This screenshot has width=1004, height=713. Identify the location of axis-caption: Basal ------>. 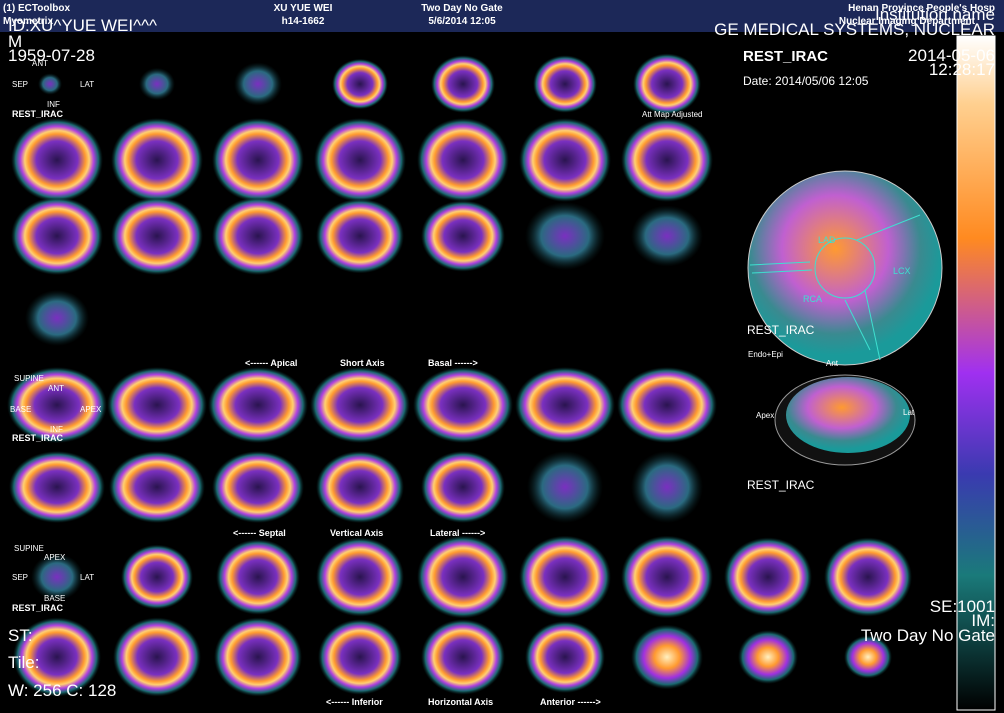
(453, 363).